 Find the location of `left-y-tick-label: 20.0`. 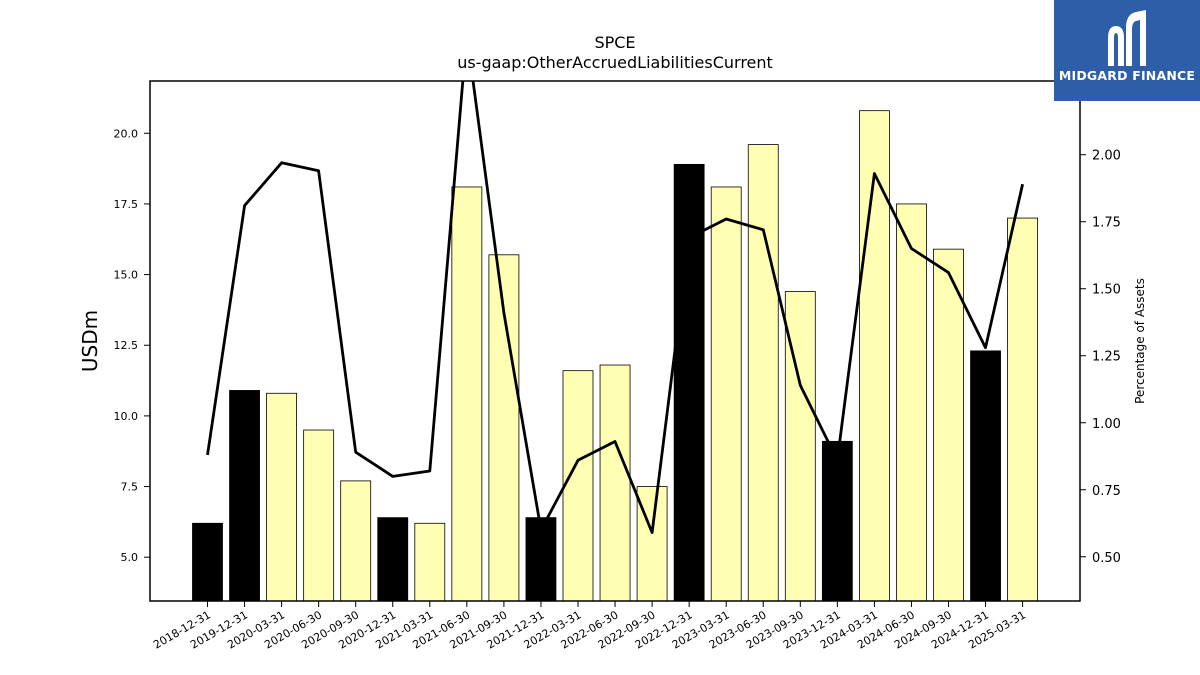

left-y-tick-label: 20.0 is located at coordinates (126, 133).